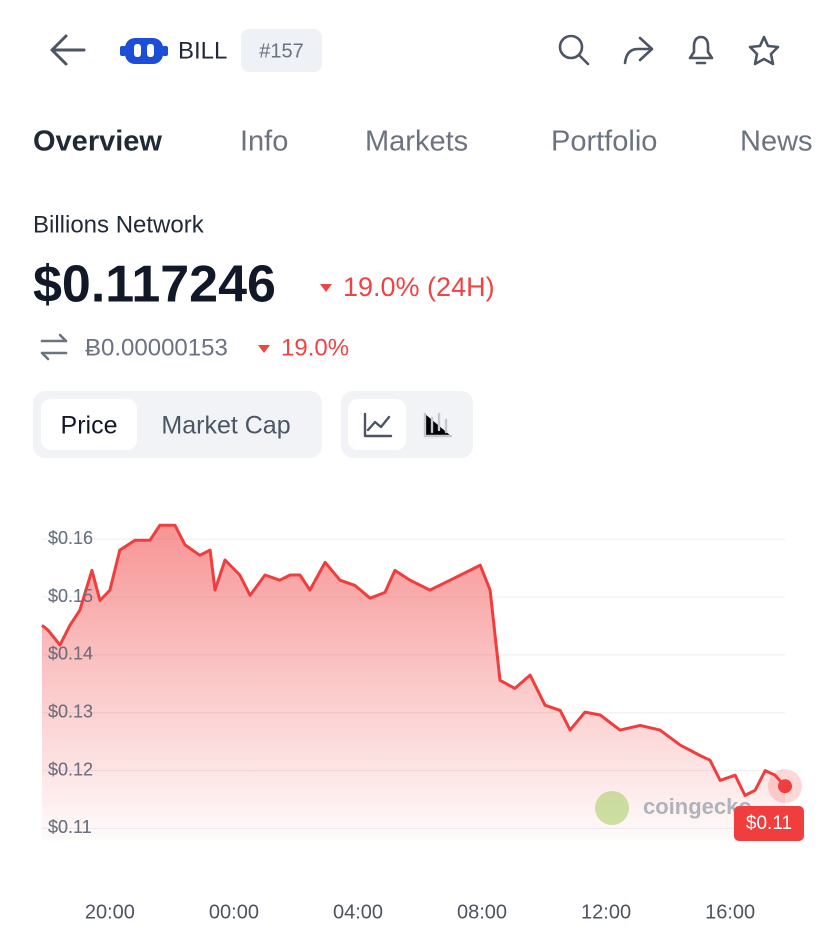  What do you see at coordinates (730, 912) in the screenshot?
I see `x-tick-label: 16:00` at bounding box center [730, 912].